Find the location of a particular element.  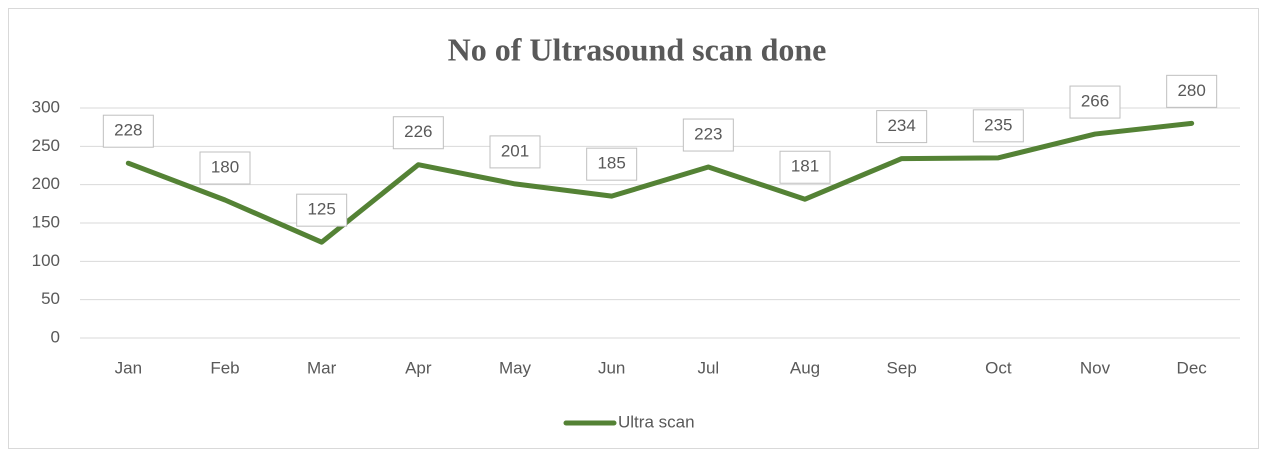

chart-title: No of Ultrasound scan done is located at coordinates (637, 49).